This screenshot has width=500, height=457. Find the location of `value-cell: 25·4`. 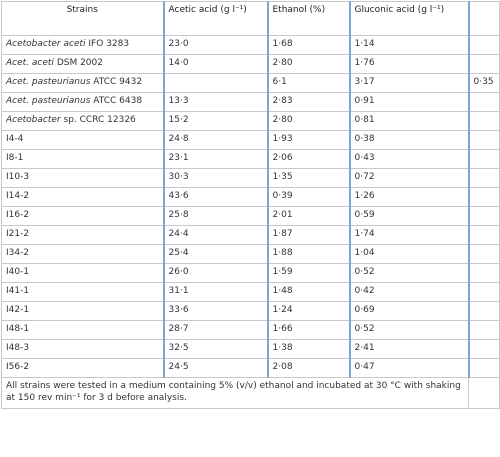

value-cell: 25·4 is located at coordinates (215, 254).